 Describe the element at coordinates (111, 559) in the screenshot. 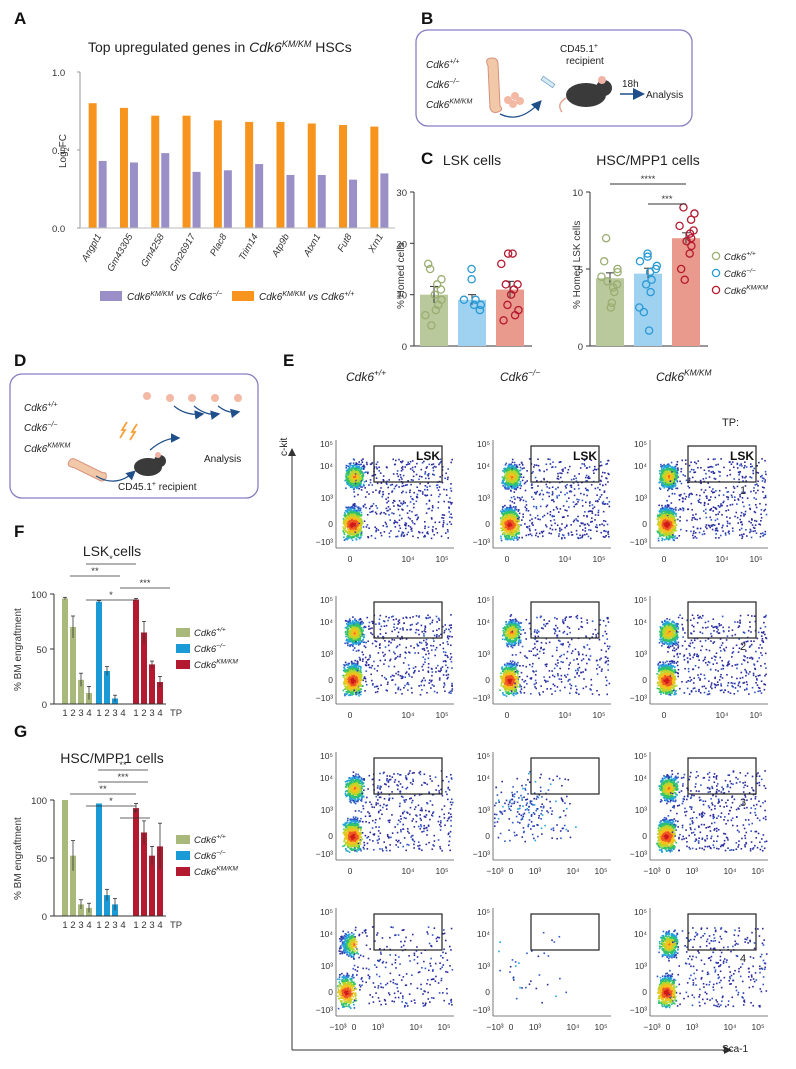

I see `fg-sig-label: *` at that location.